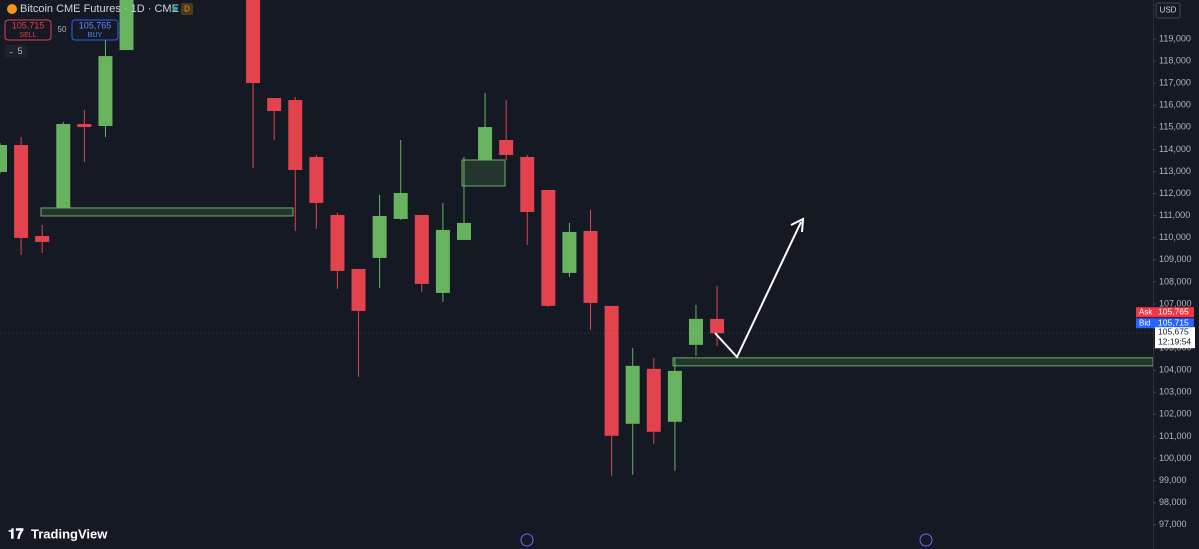 This screenshot has height=549, width=1199. Describe the element at coordinates (12, 9) in the screenshot. I see `symbol-icon` at that location.